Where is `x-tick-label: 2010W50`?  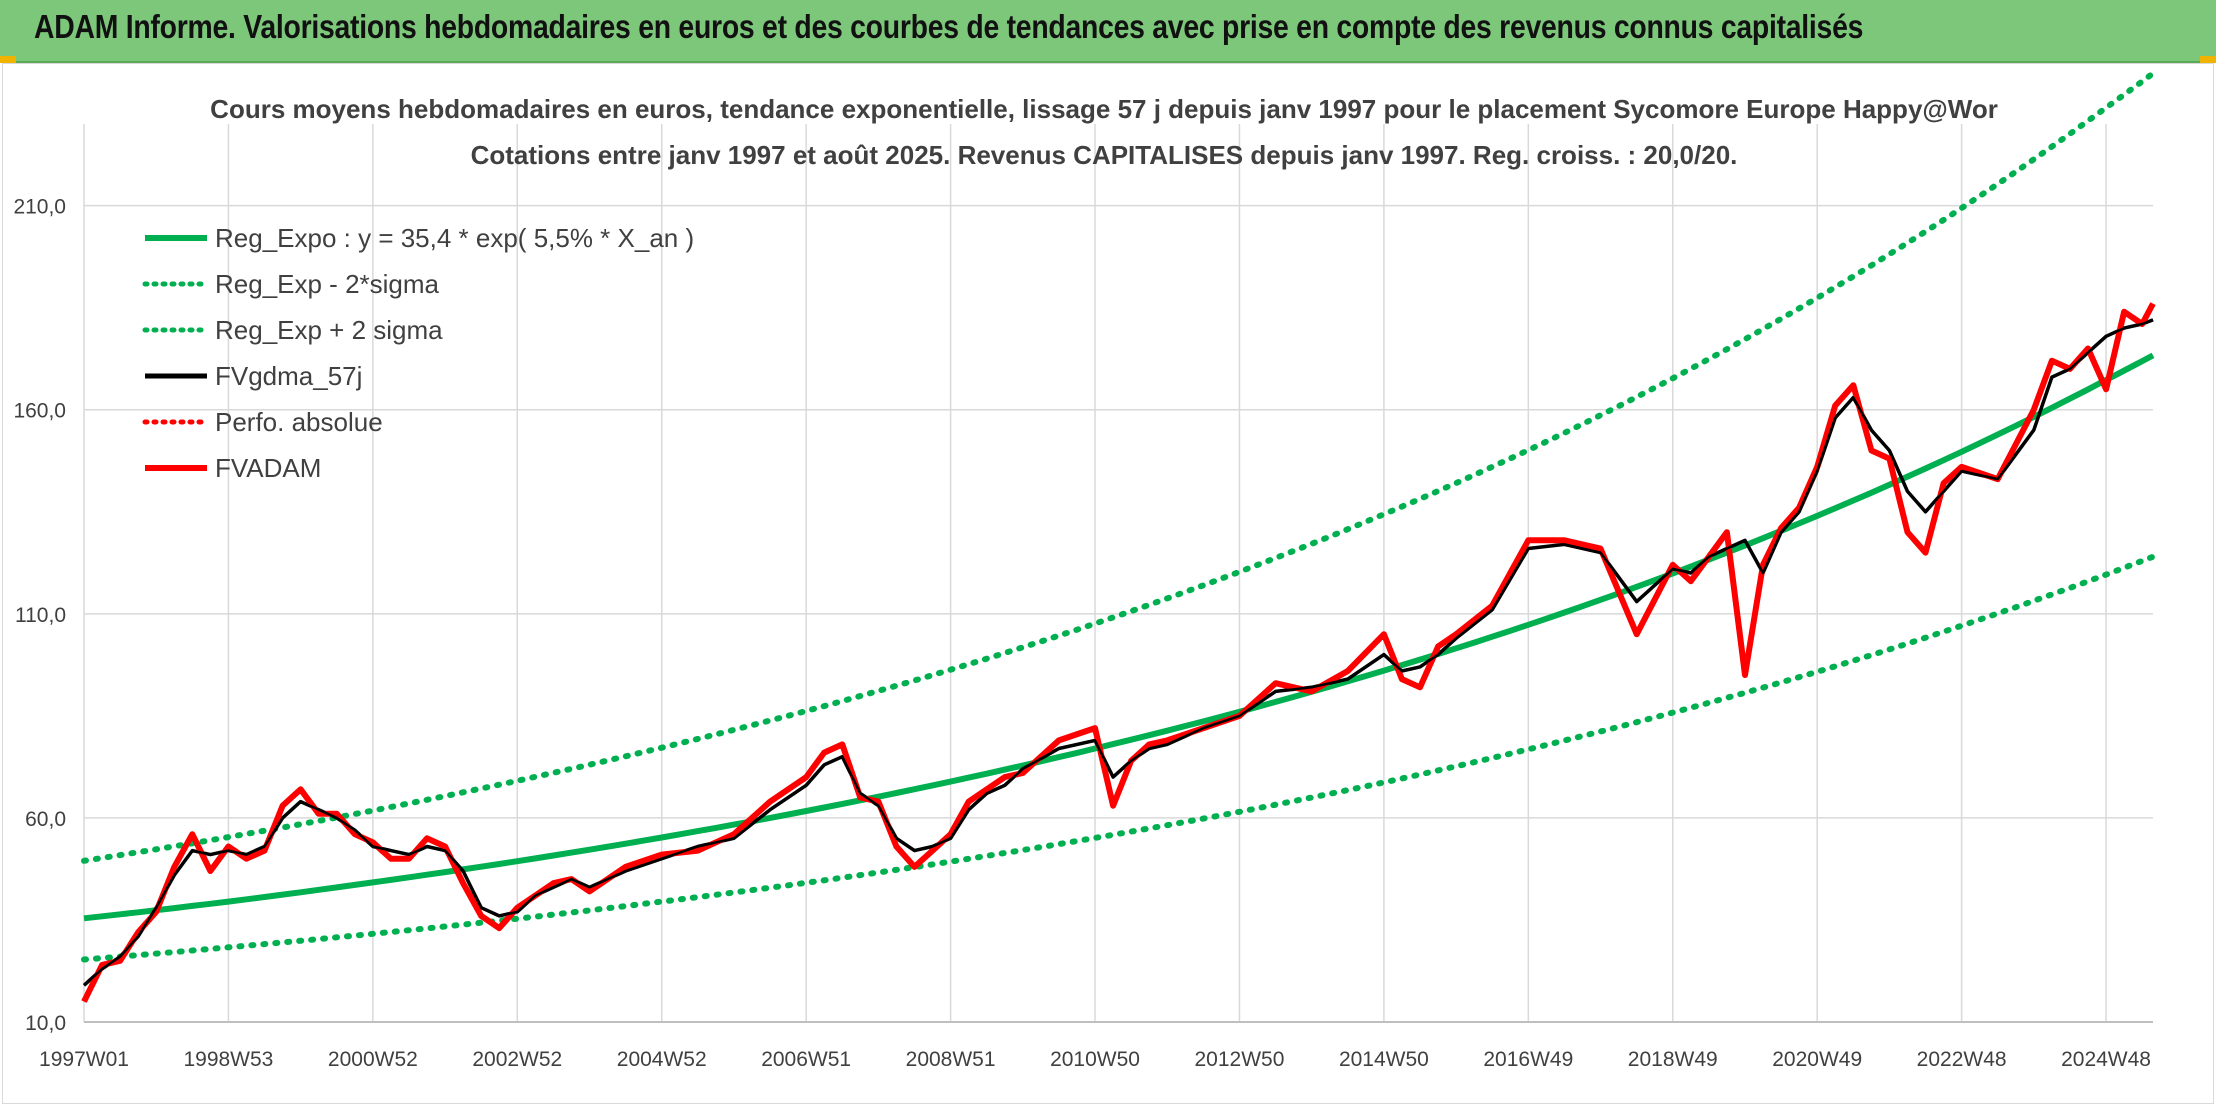 x-tick-label: 2010W50 is located at coordinates (1095, 1059).